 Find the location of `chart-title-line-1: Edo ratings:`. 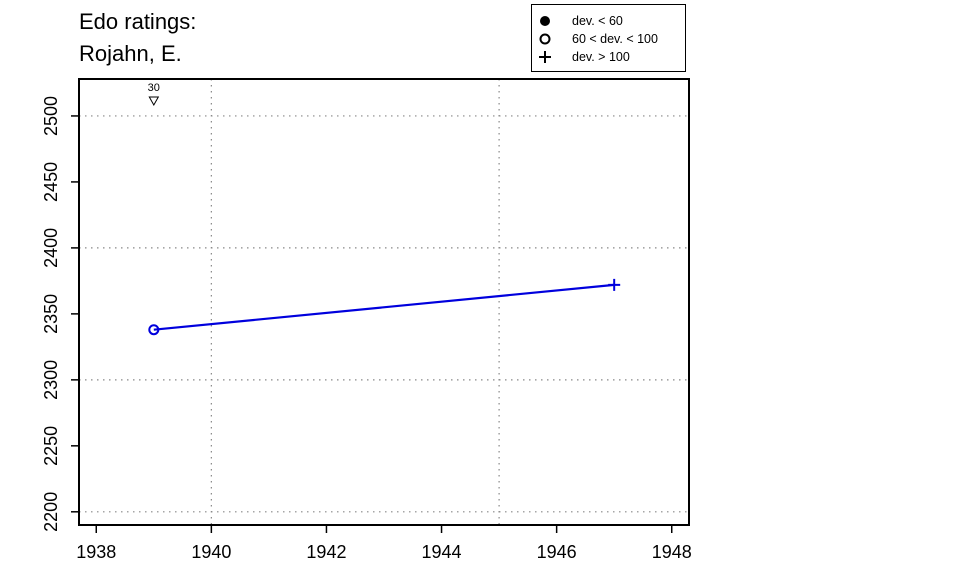

chart-title-line-1: Edo ratings: is located at coordinates (138, 21).